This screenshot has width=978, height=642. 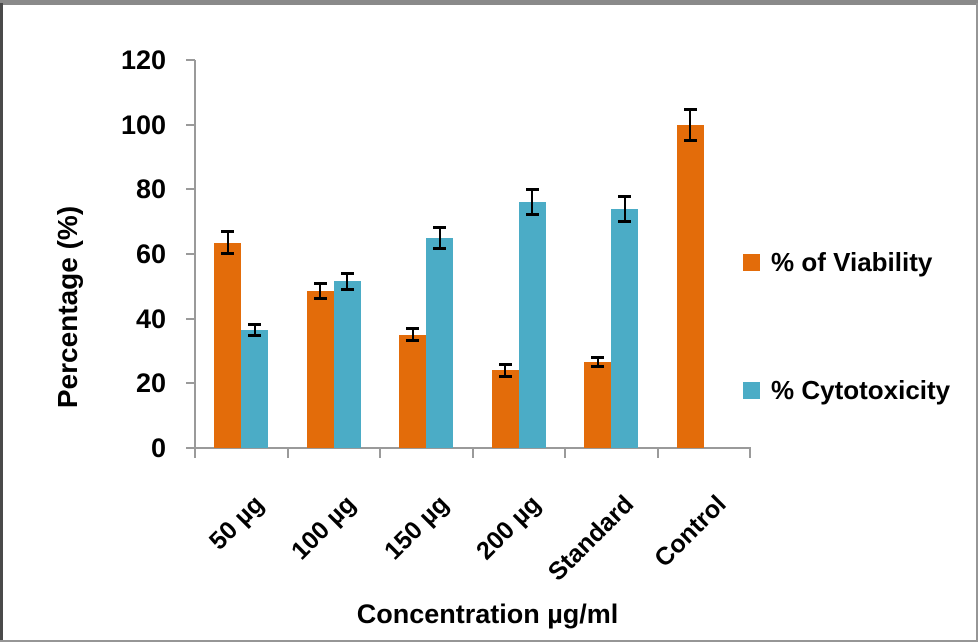 I want to click on x-category-label: Control, so click(x=690, y=531).